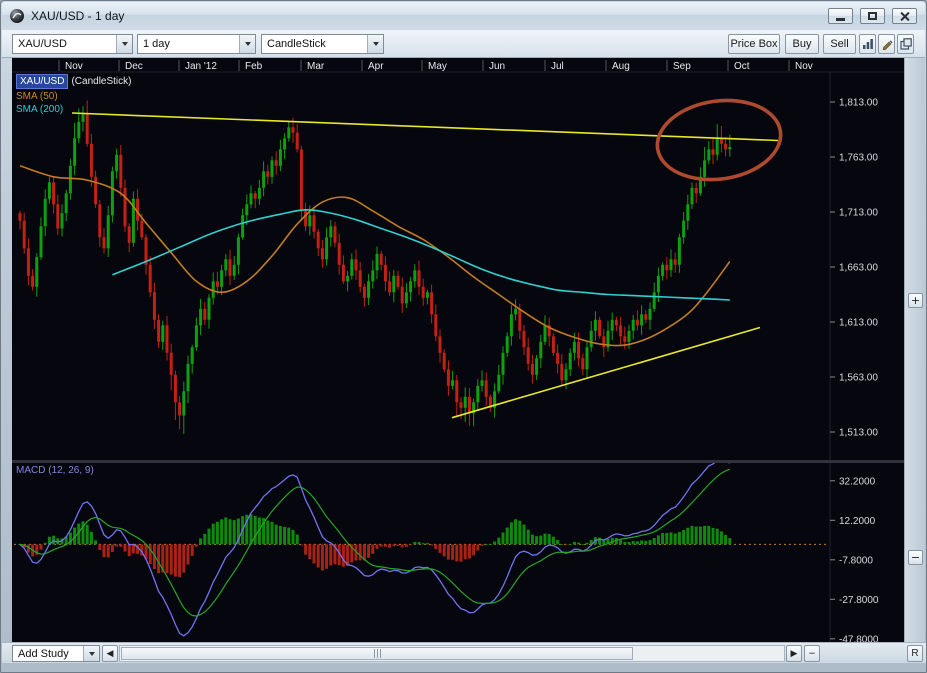  I want to click on month-label: Dec, so click(134, 66).